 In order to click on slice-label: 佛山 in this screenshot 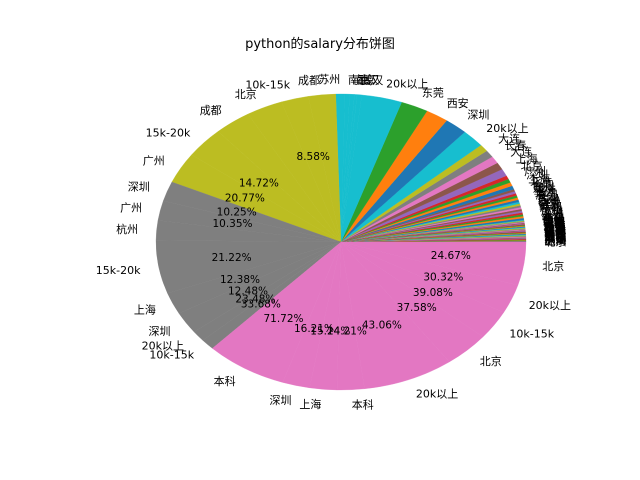, I will do `click(554, 220)`.